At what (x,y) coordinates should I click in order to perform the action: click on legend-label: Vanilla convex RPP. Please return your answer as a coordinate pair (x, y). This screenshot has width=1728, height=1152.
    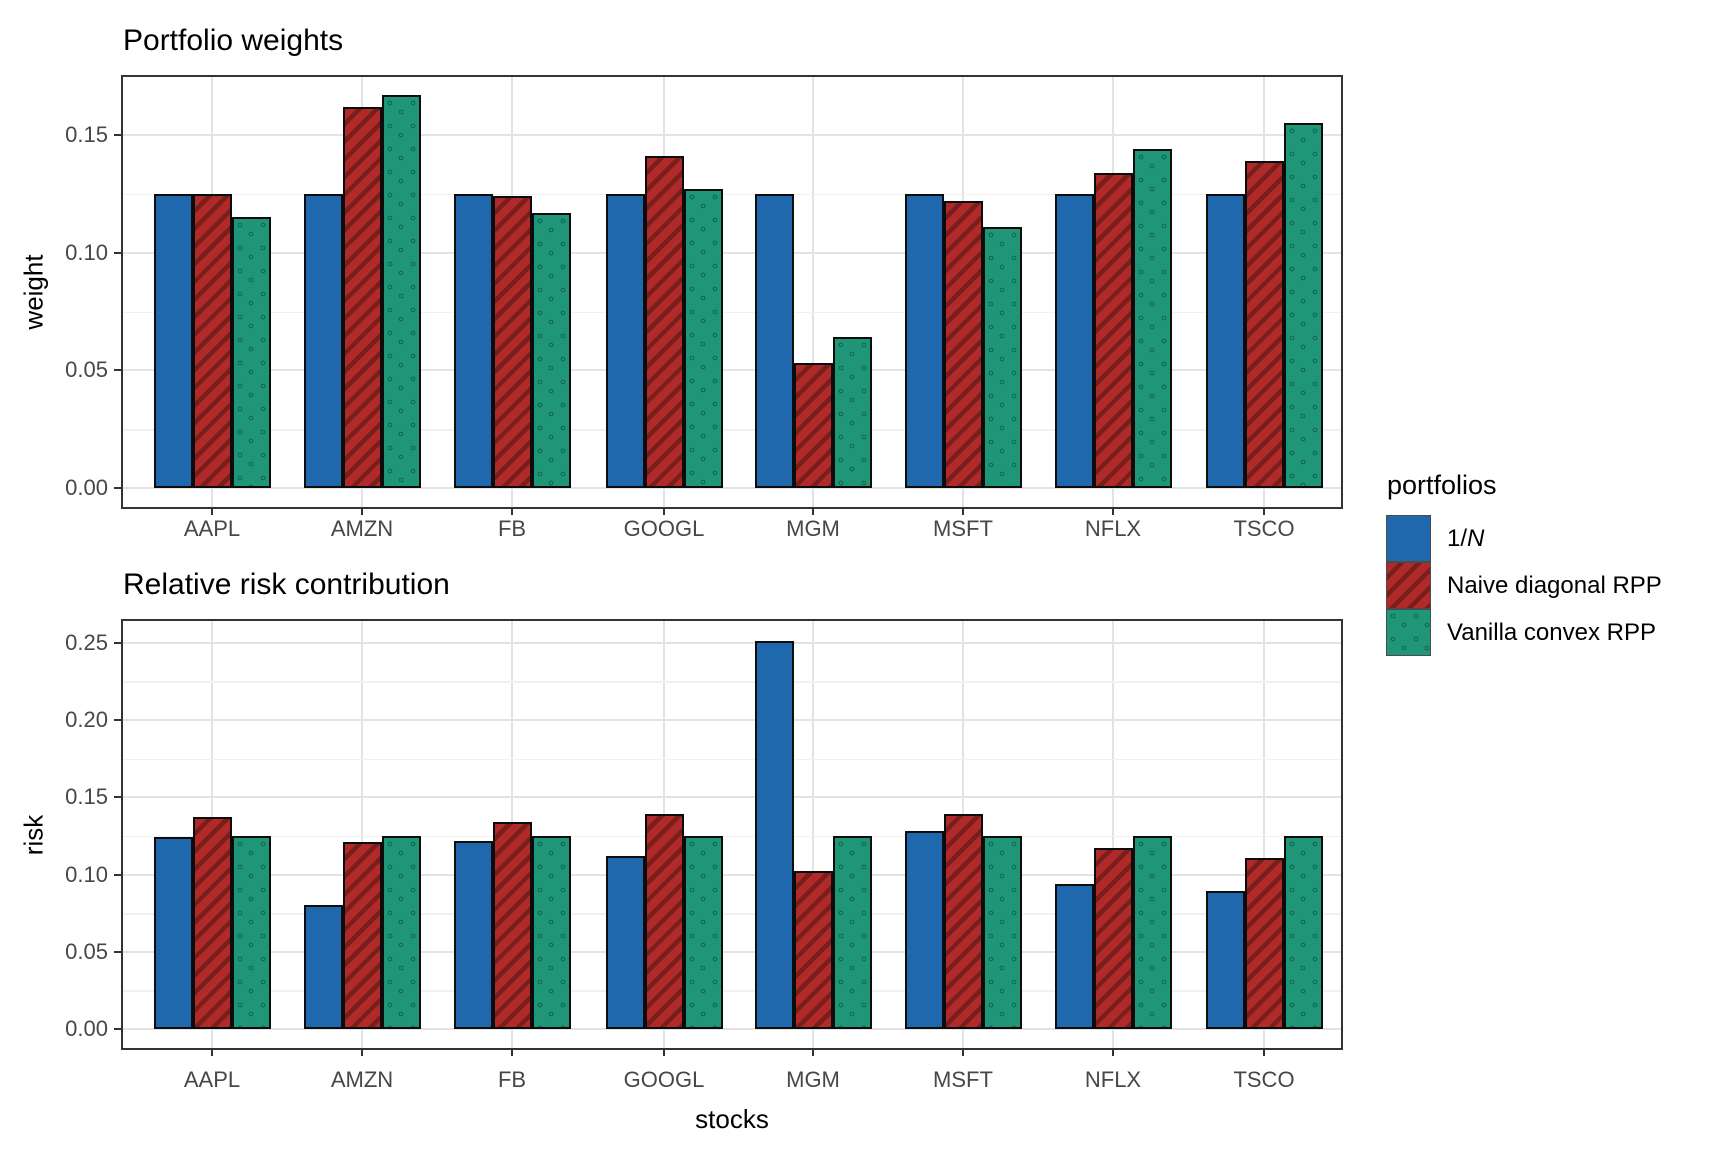
    Looking at the image, I should click on (1551, 632).